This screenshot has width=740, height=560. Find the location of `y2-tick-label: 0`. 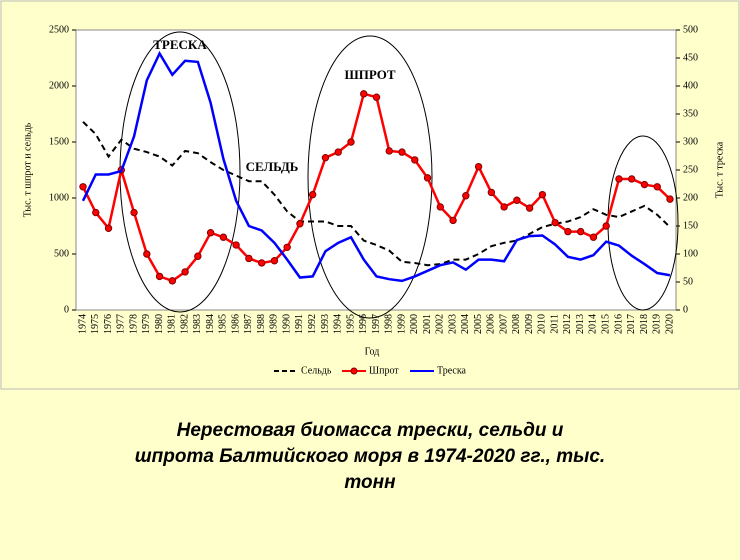

y2-tick-label: 0 is located at coordinates (685, 309).